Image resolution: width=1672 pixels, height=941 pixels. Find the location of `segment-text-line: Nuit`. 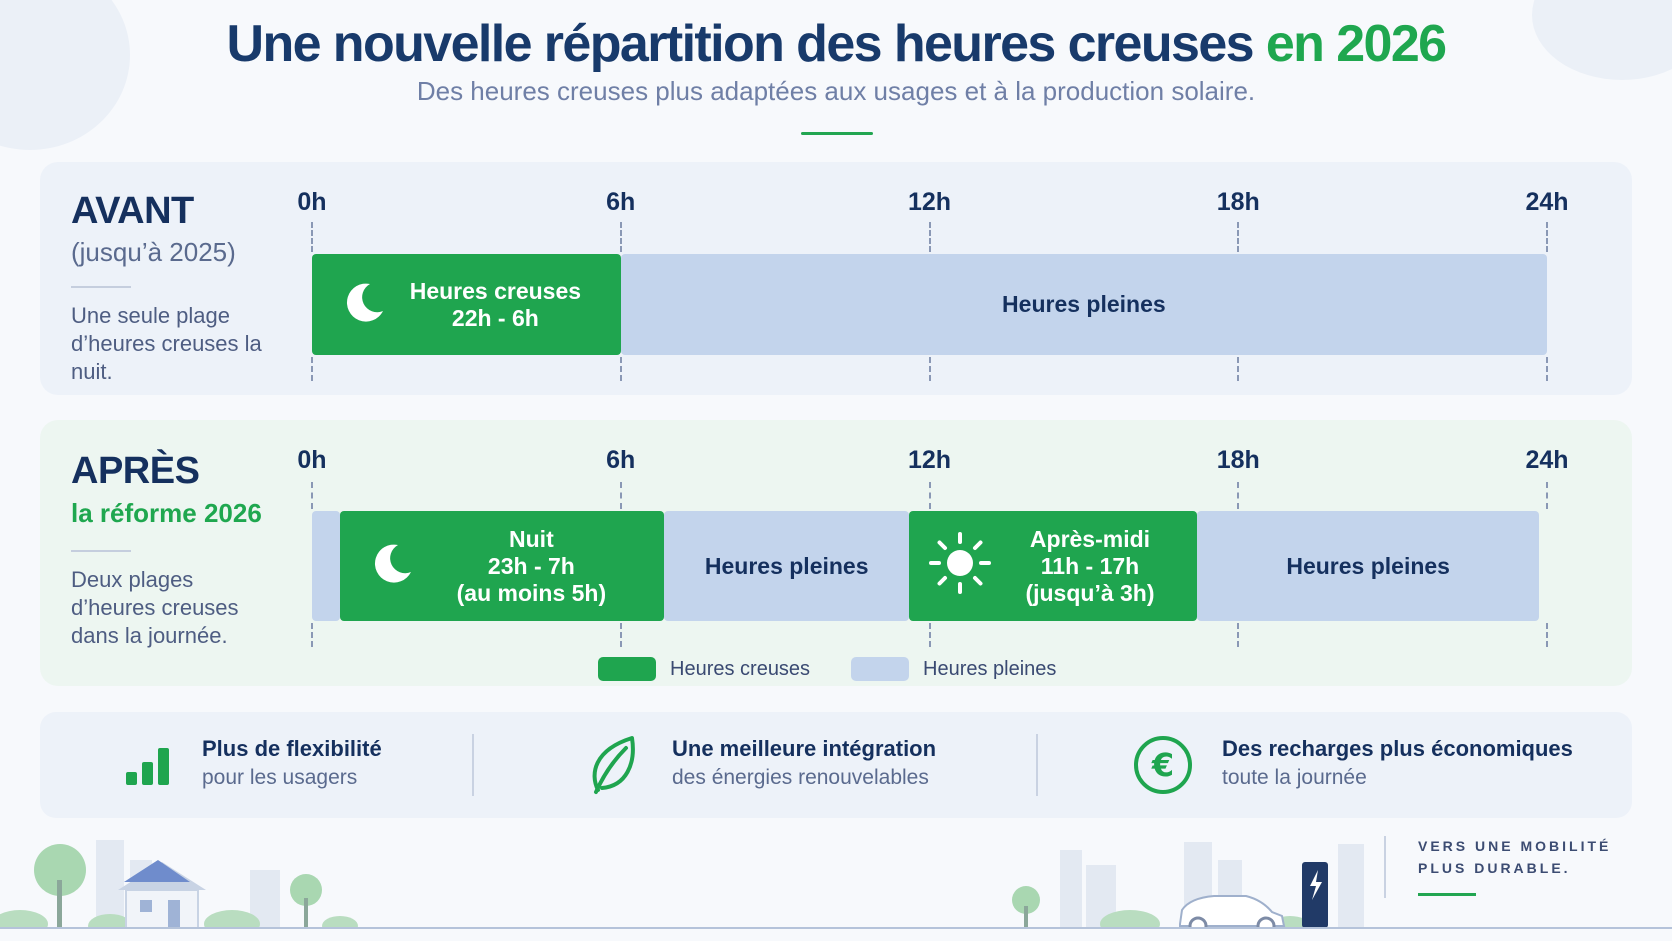

segment-text-line: Nuit is located at coordinates (532, 539).